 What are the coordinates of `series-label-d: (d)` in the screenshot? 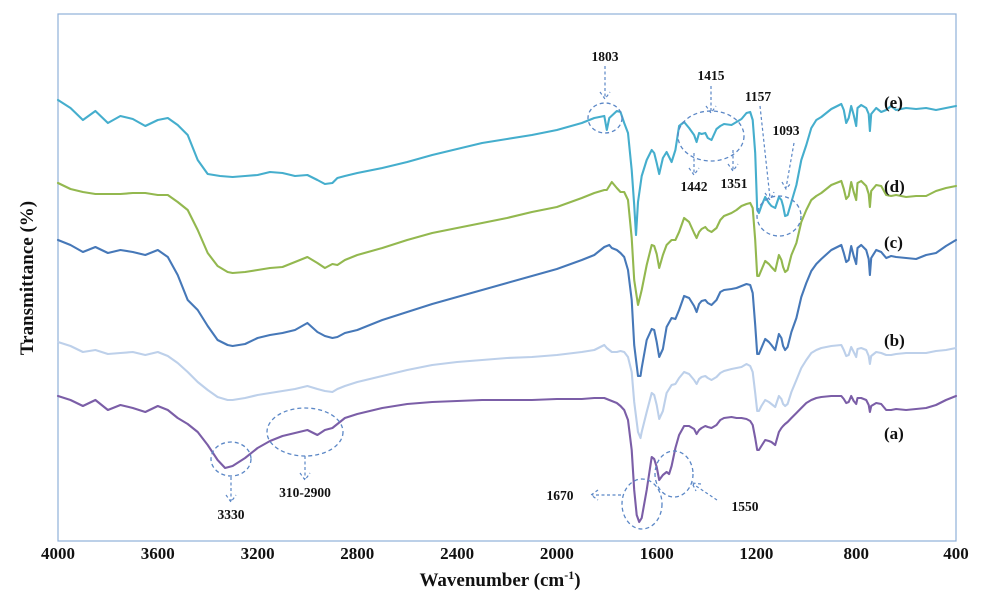 It's located at (894, 186).